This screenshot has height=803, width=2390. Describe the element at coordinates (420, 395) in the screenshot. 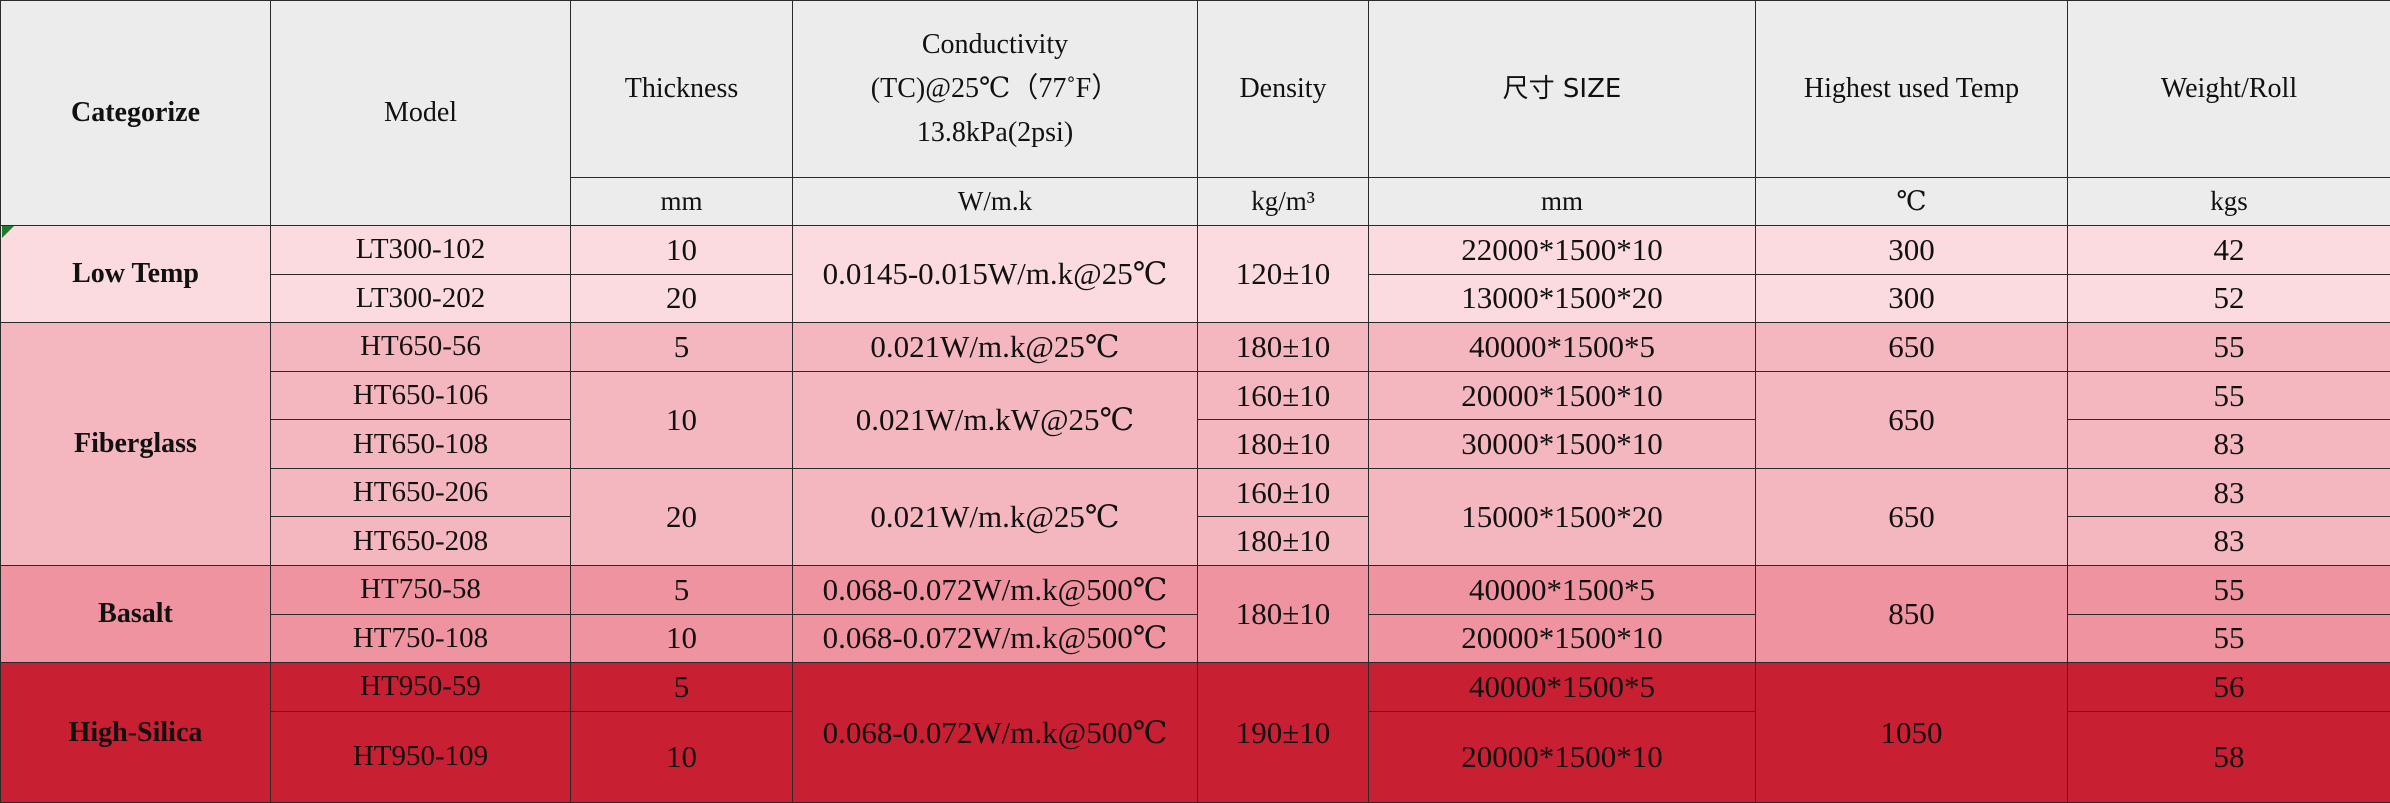

I see `model-cell: HT650-106` at that location.